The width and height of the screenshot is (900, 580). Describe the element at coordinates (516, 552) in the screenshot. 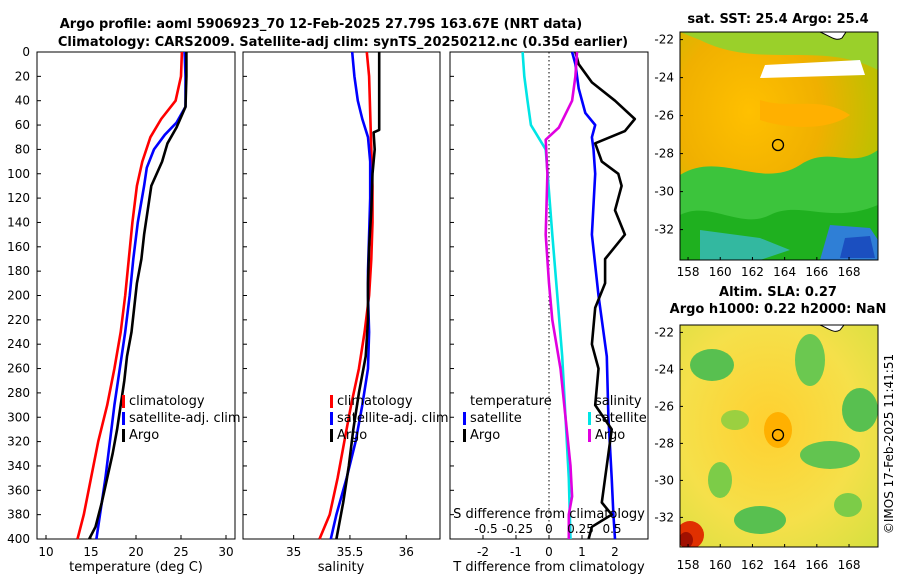

I see `x-tick-label: -1` at that location.